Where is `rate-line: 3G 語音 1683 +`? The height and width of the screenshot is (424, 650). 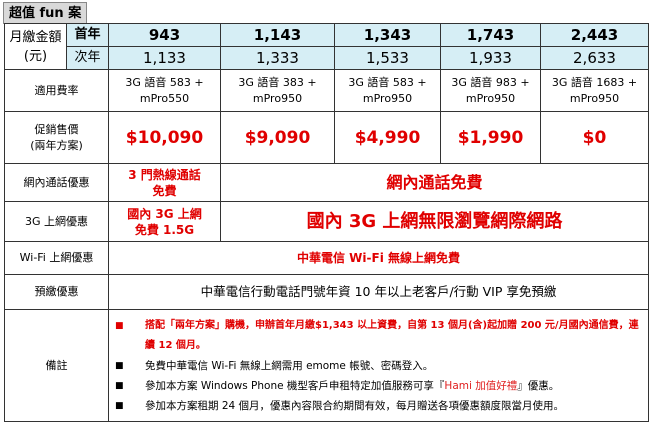
rate-line: 3G 語音 1683 + is located at coordinates (594, 82).